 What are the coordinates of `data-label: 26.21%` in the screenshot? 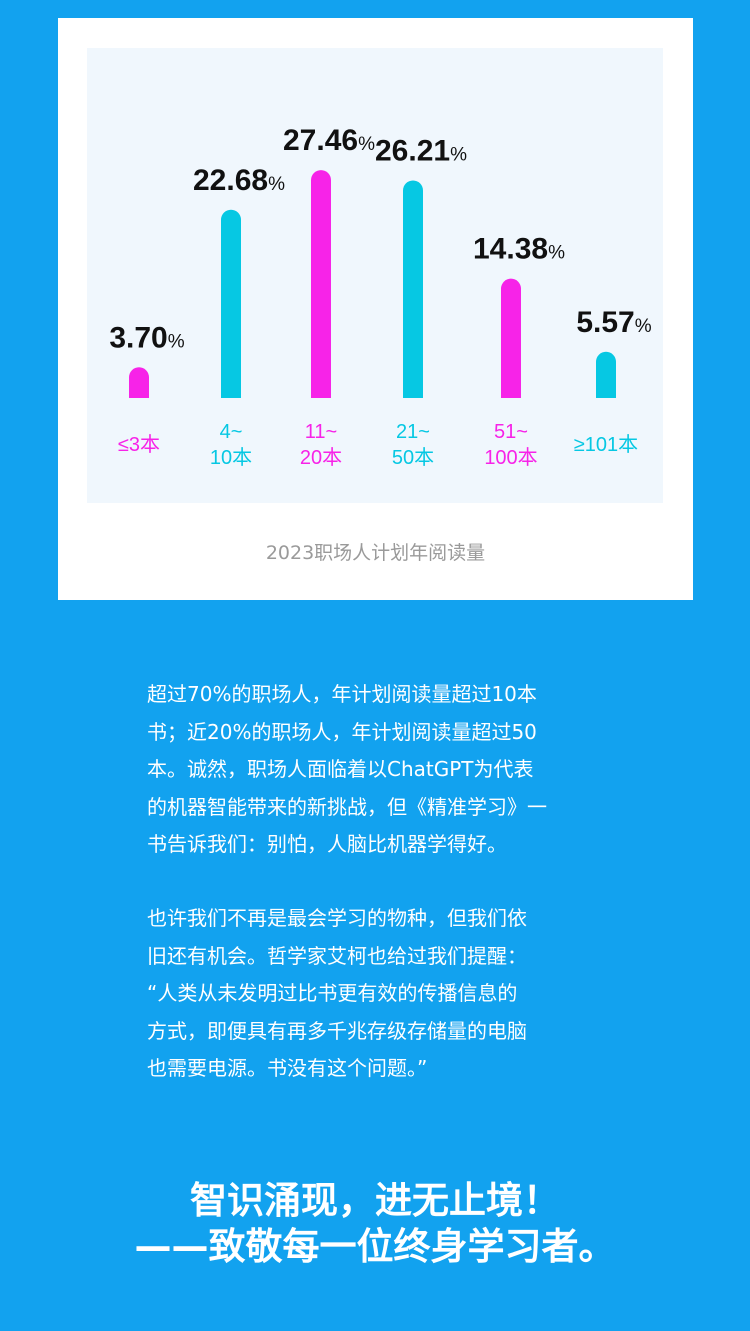 It's located at (421, 150).